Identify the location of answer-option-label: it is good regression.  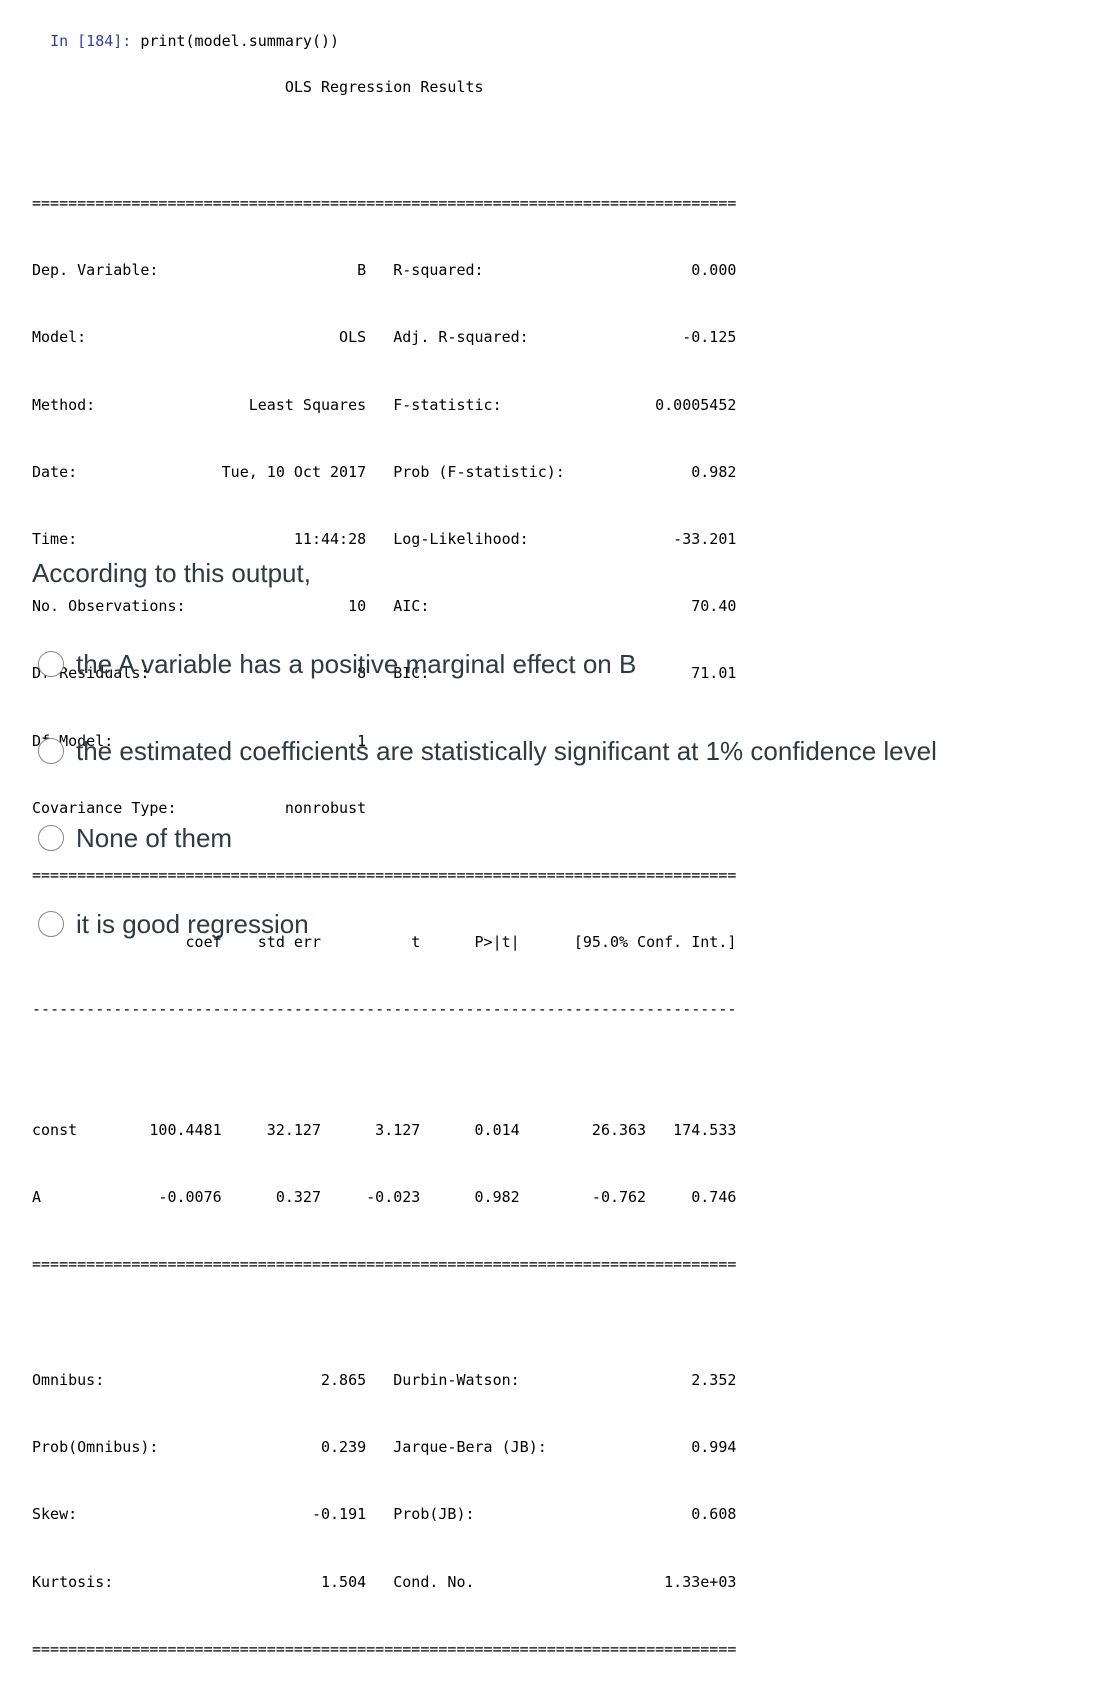
(192, 923).